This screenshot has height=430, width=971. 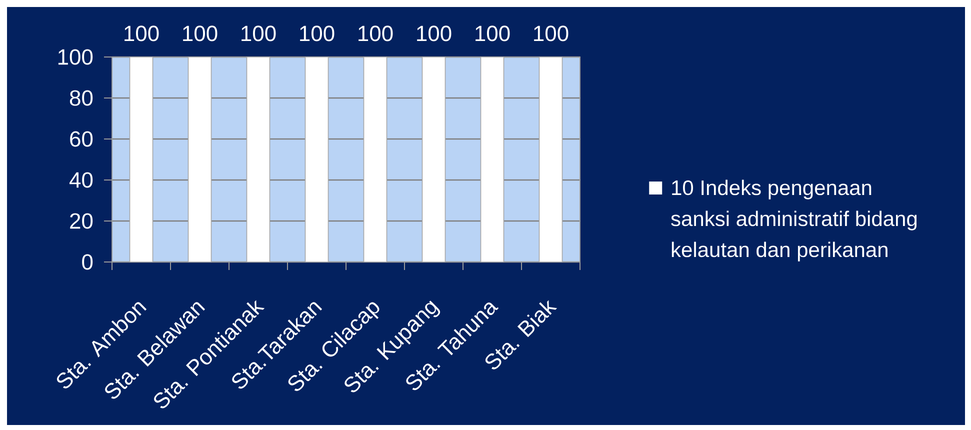 What do you see at coordinates (794, 221) in the screenshot?
I see `legend-label: 10 Indeks pengenaan sanksi administratif bidang kelautan dan perikanan` at bounding box center [794, 221].